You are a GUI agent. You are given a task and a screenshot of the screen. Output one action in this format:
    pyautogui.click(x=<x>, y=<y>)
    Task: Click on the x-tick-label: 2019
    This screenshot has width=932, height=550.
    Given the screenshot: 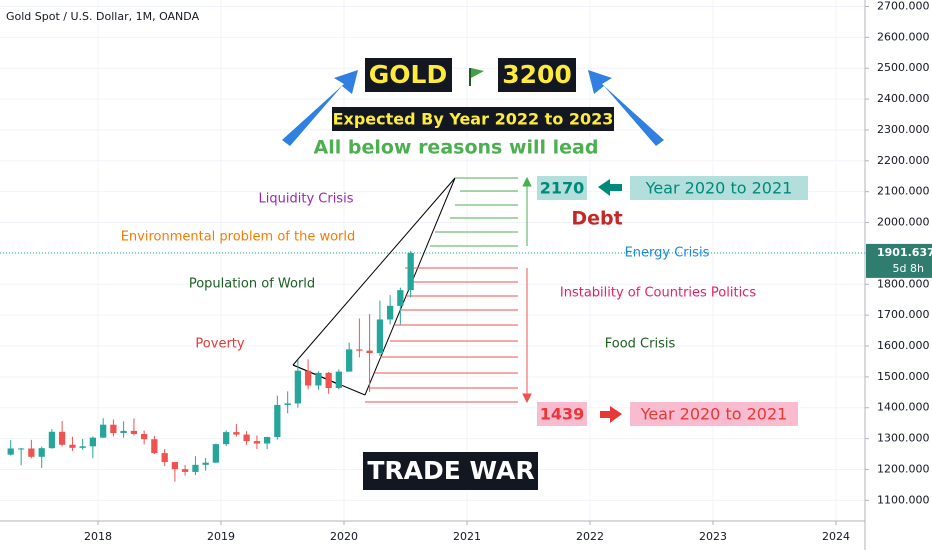 What is the action you would take?
    pyautogui.click(x=221, y=536)
    